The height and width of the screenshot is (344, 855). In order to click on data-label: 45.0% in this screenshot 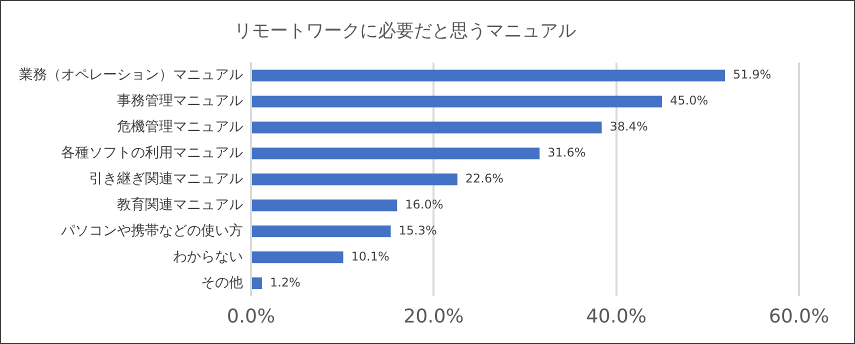, I will do `click(689, 101)`.